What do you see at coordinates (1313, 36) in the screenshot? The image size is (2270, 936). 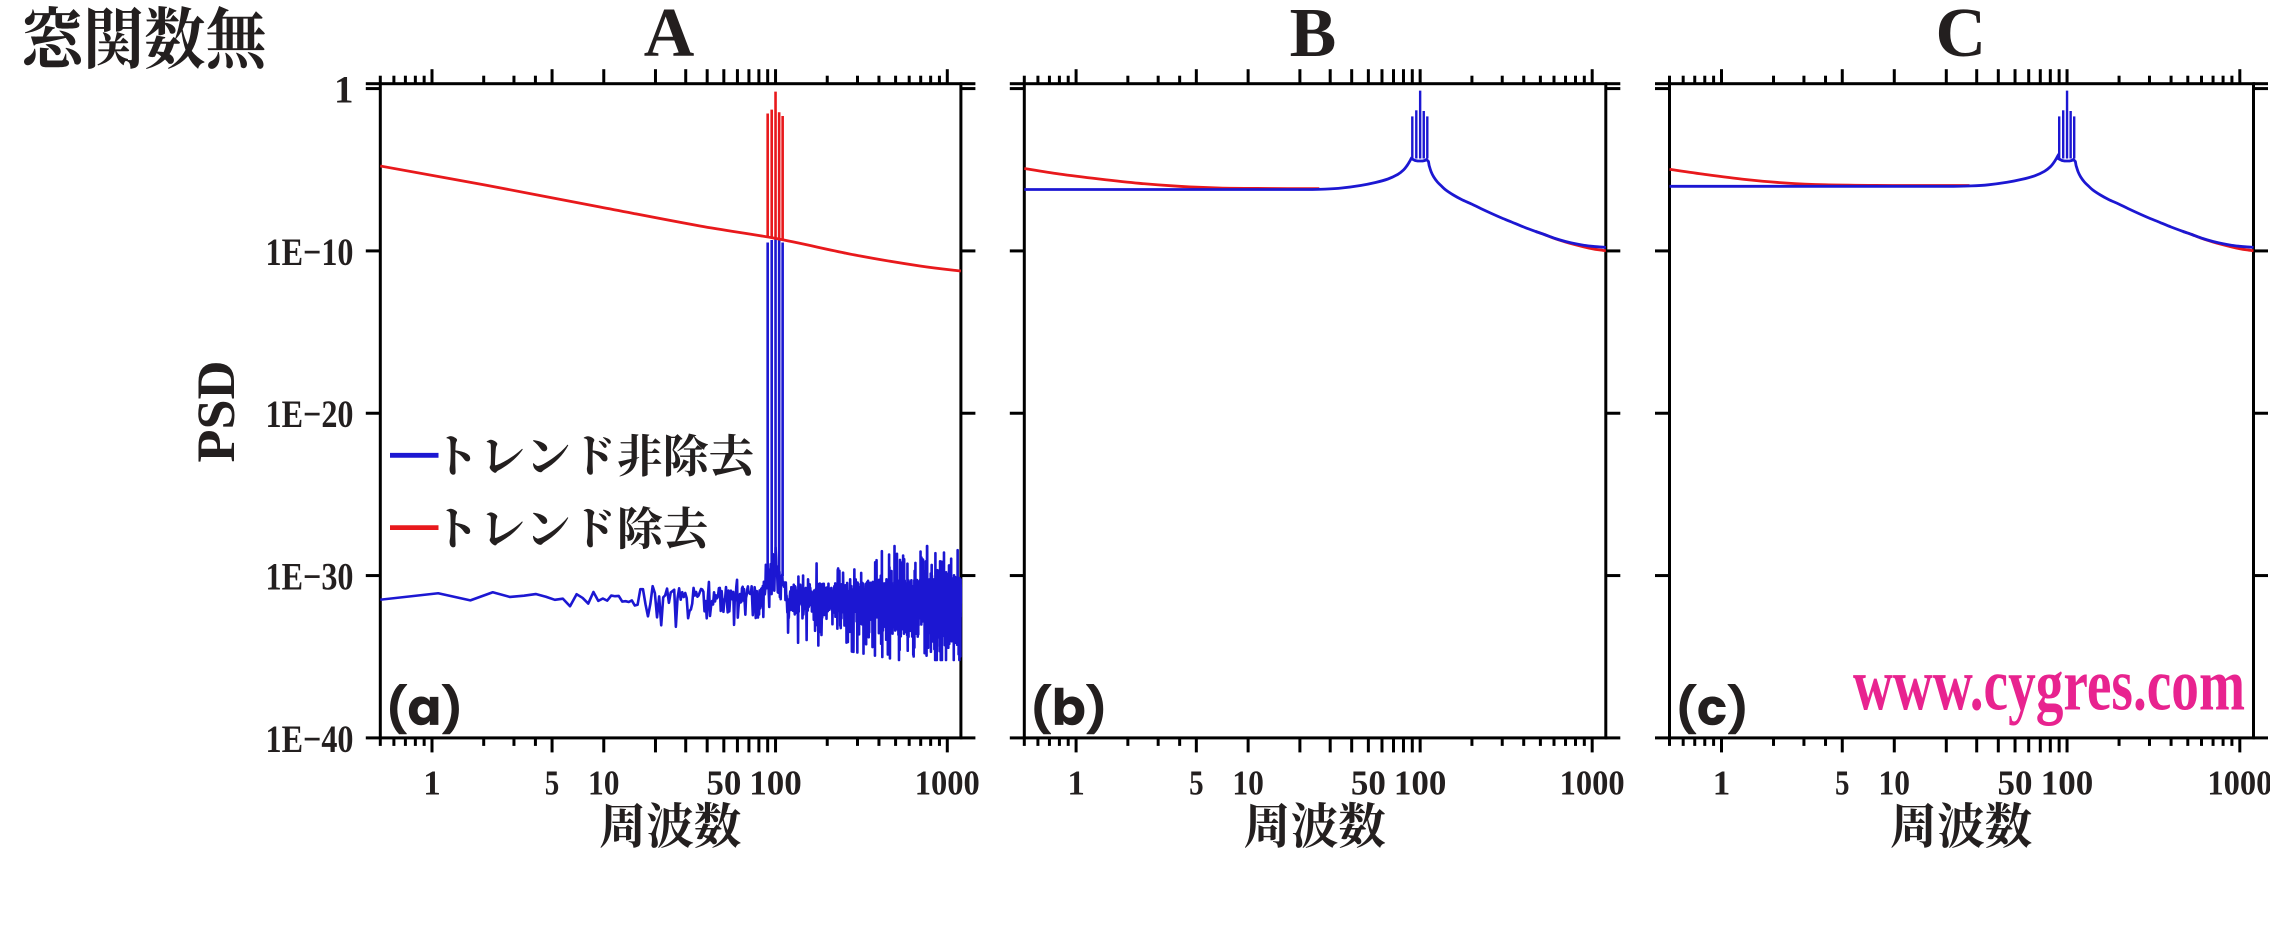 I see `svg-text: B` at bounding box center [1313, 36].